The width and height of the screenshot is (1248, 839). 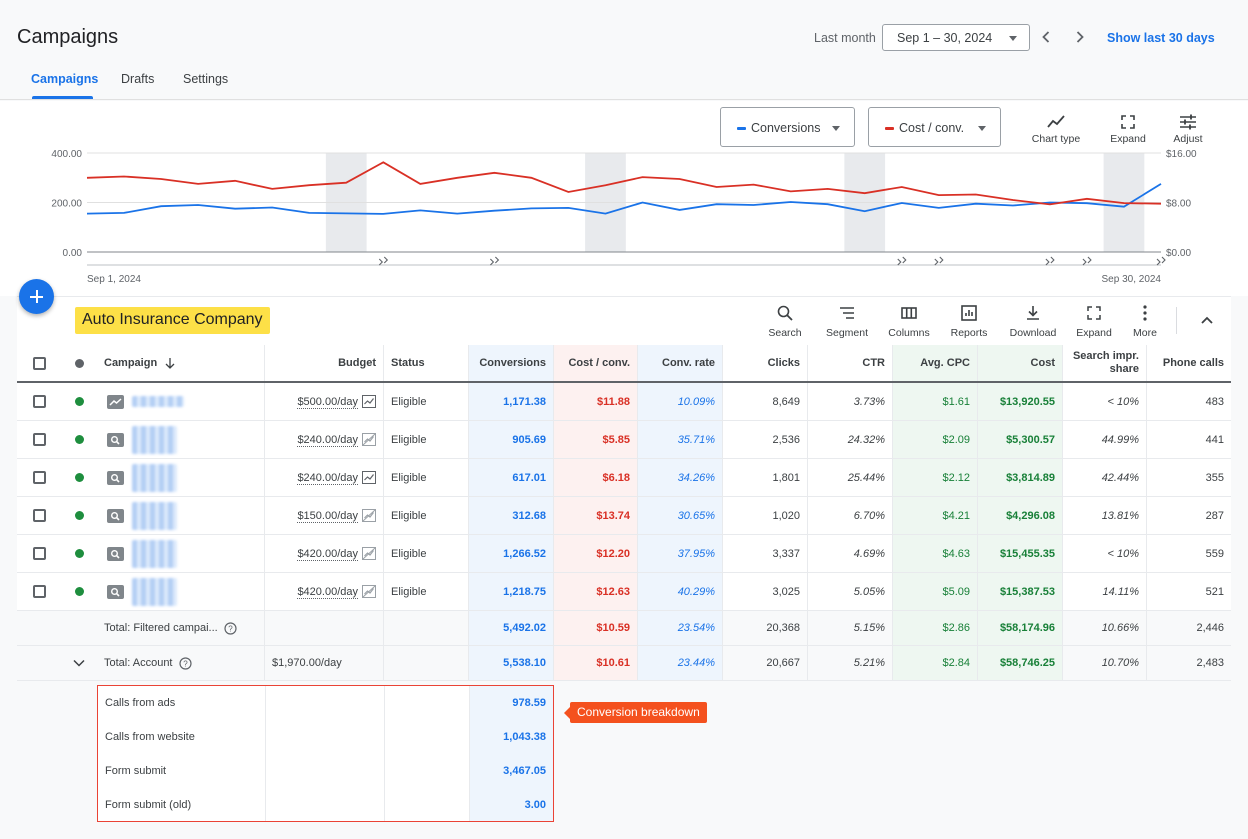 What do you see at coordinates (1214, 515) in the screenshot?
I see `phone-calls-cell: 287` at bounding box center [1214, 515].